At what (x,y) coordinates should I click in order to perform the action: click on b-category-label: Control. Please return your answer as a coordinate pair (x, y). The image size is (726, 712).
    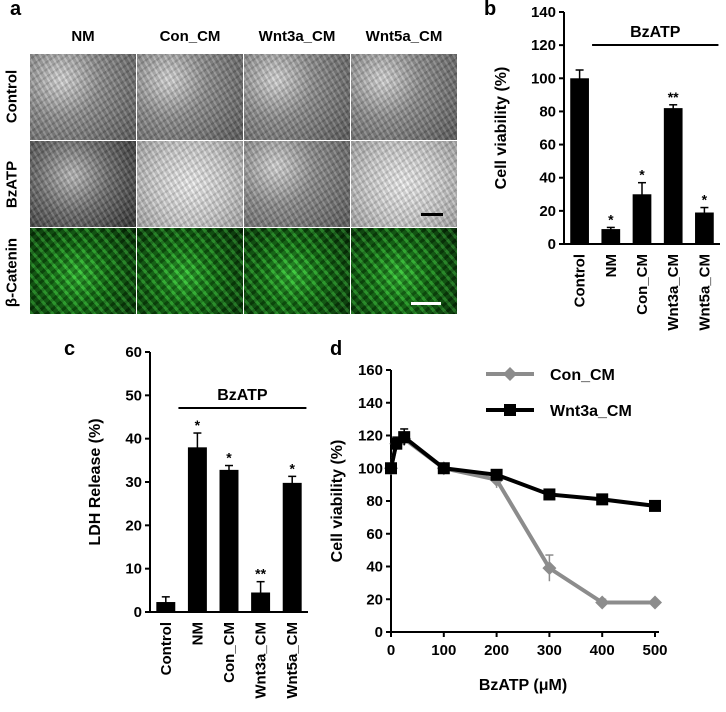
    Looking at the image, I should click on (580, 280).